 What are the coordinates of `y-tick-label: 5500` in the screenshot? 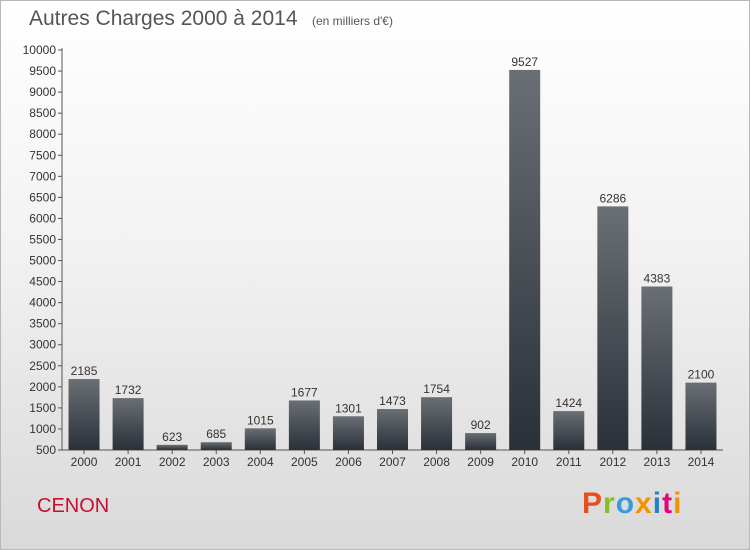 It's located at (42, 239).